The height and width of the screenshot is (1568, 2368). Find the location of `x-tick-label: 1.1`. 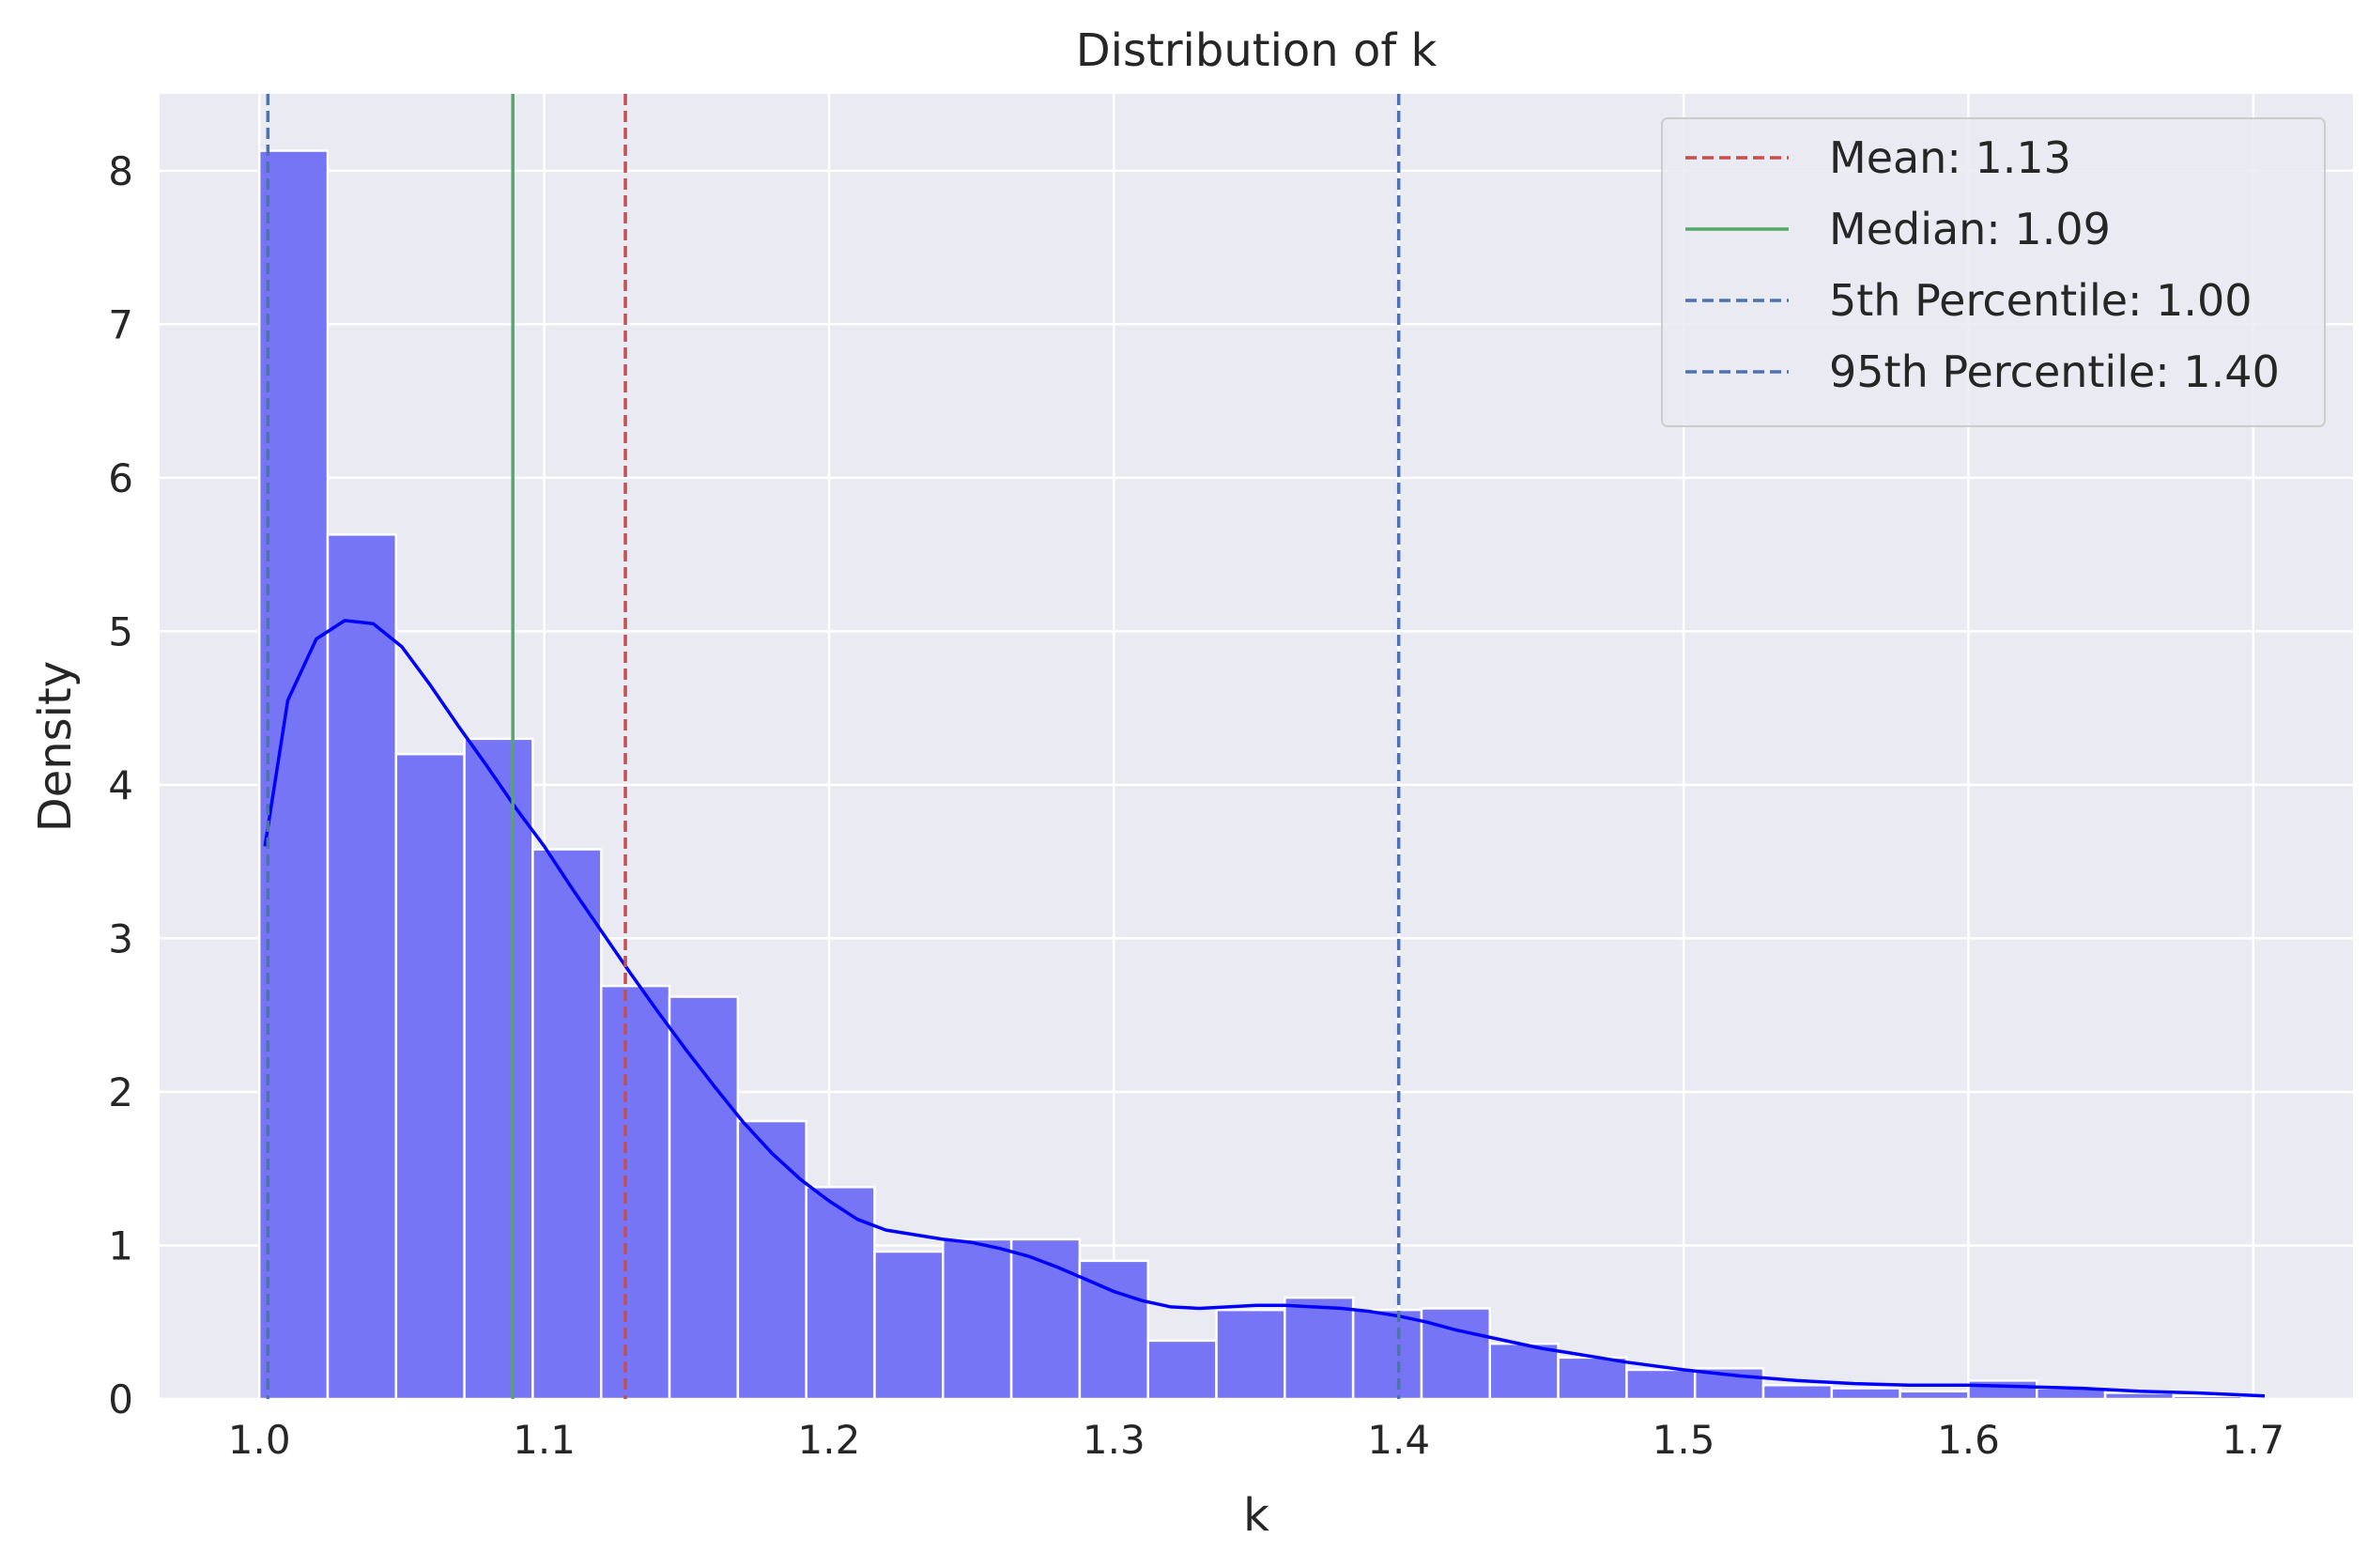

x-tick-label: 1.1 is located at coordinates (544, 1440).